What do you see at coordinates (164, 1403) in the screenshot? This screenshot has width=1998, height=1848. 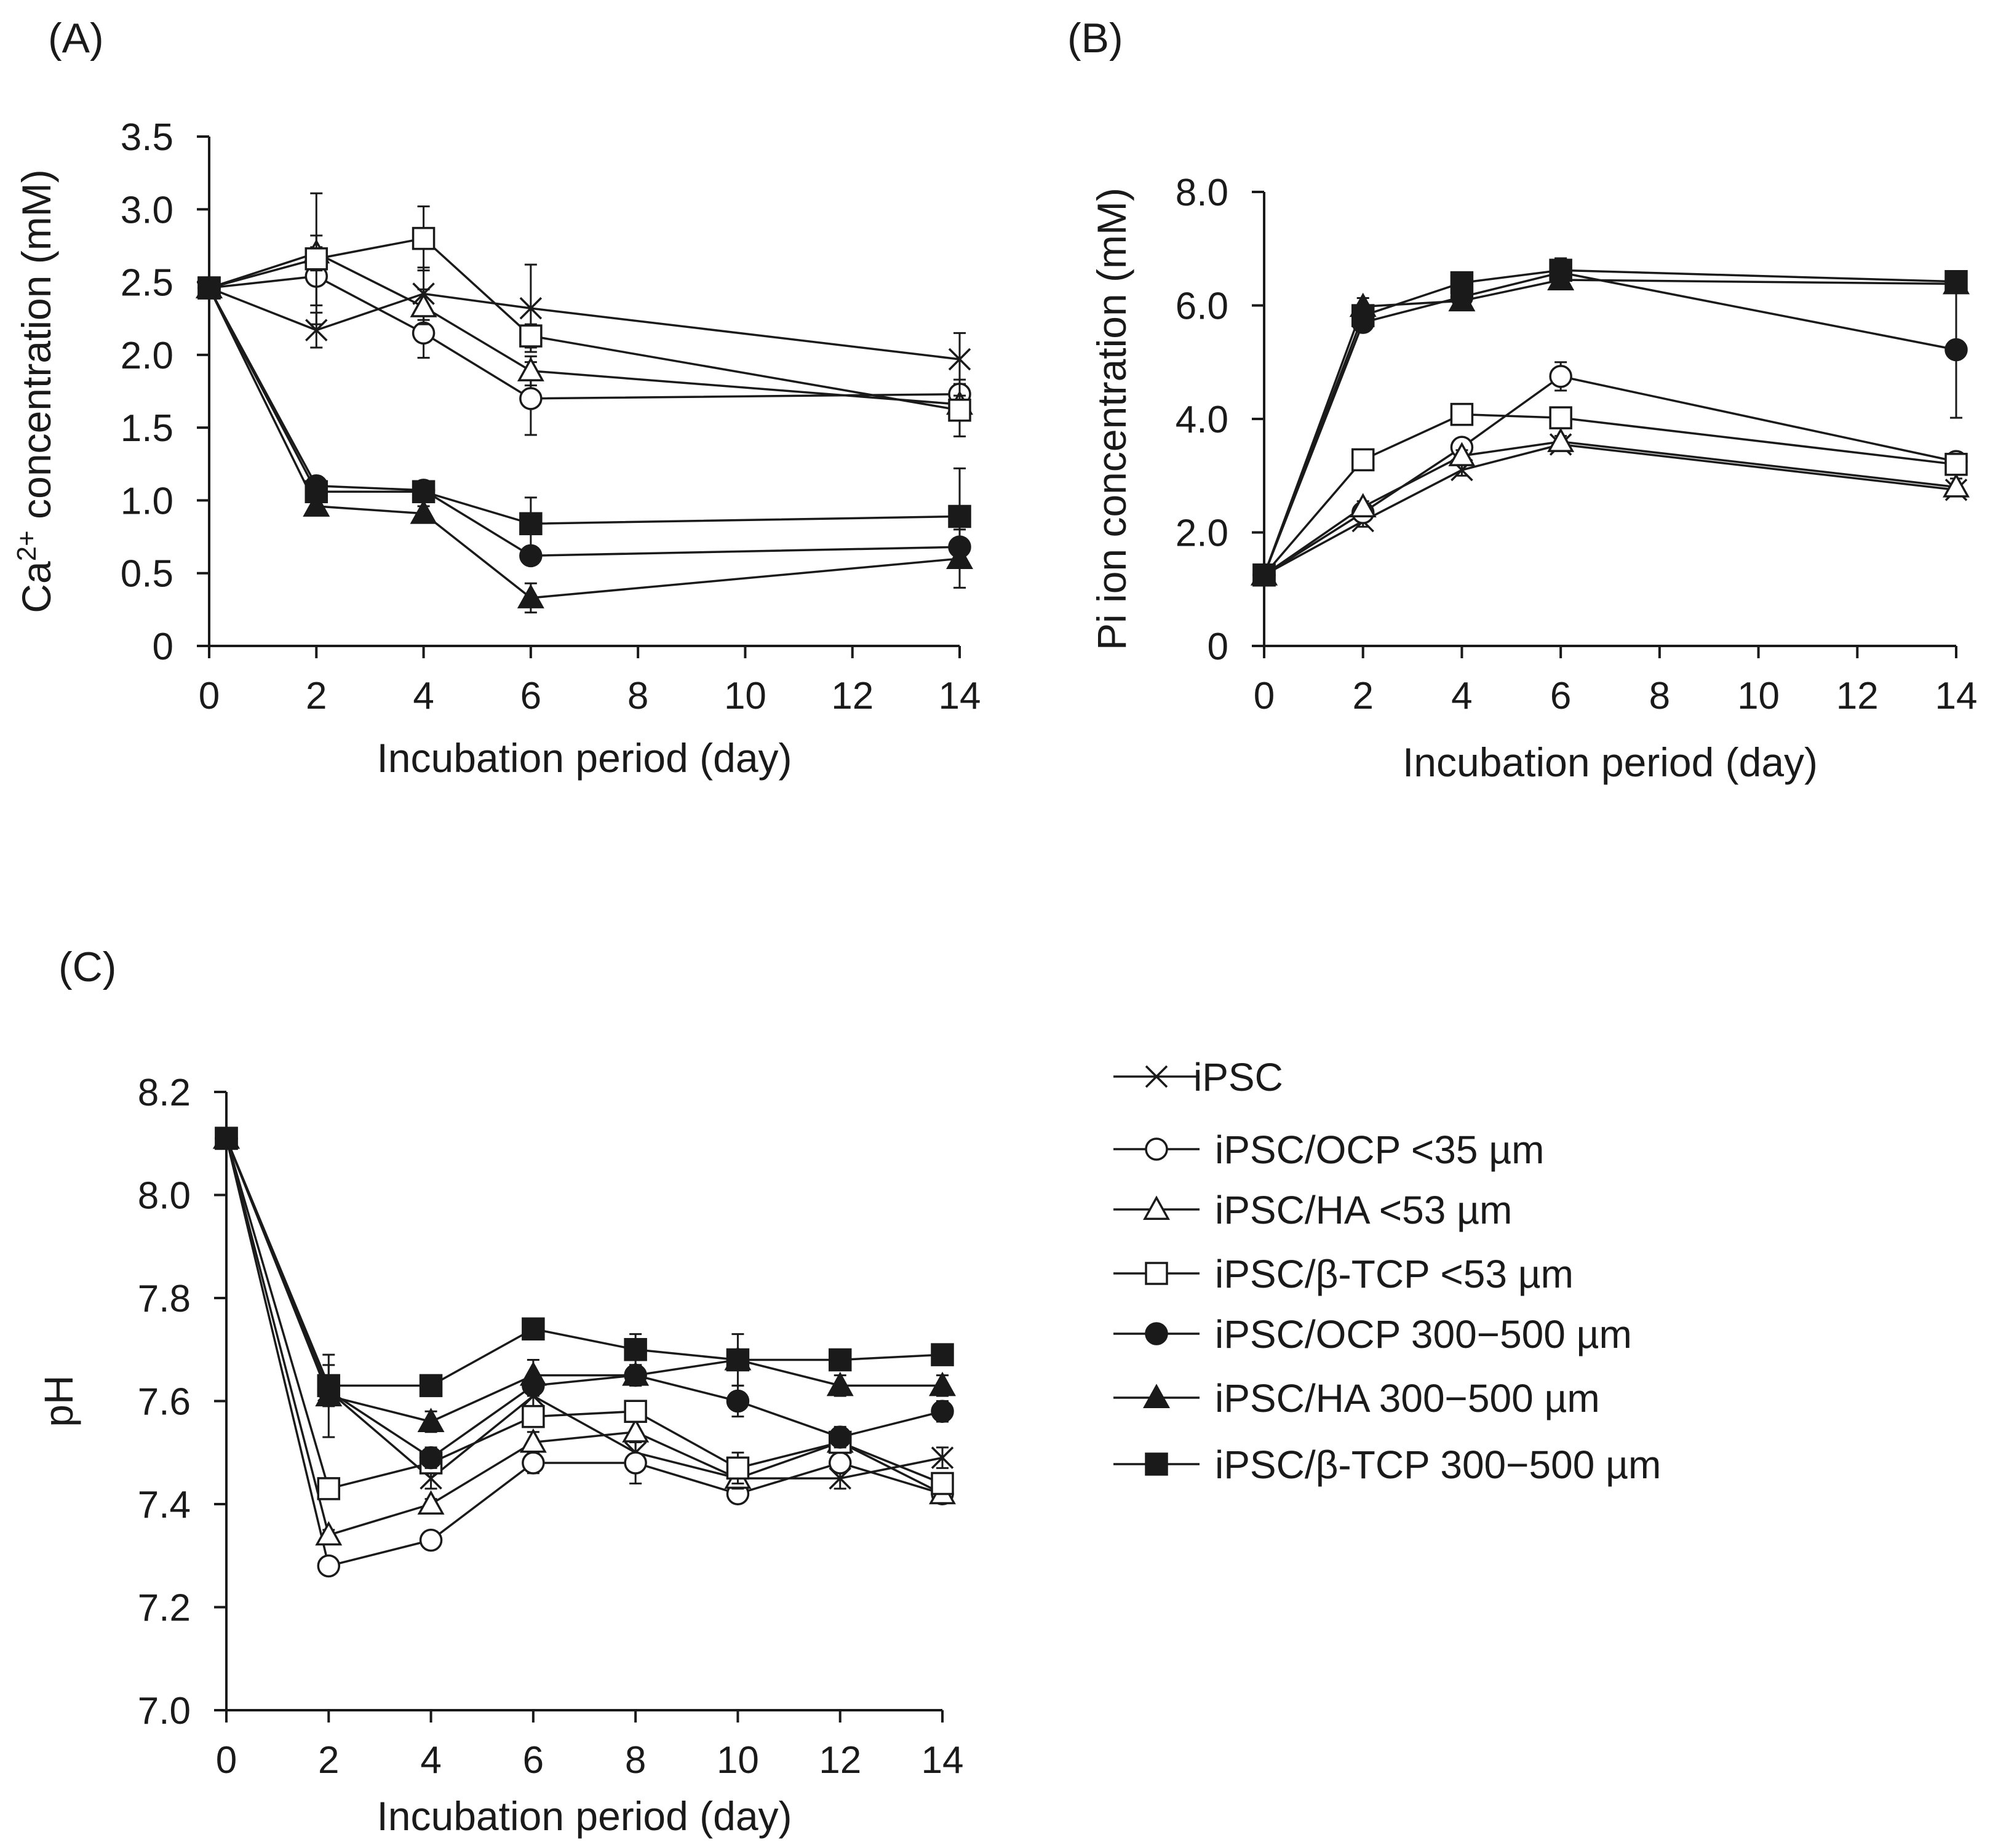 I see `chart-c-y-tick-label: 7.6` at bounding box center [164, 1403].